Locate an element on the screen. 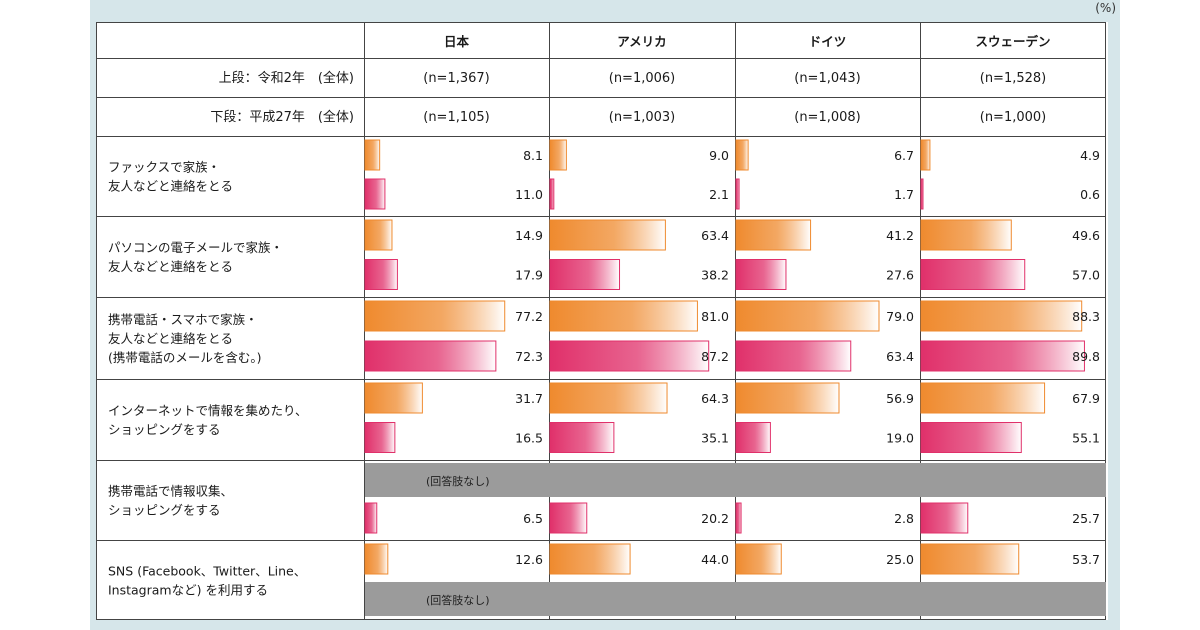 This screenshot has width=1200, height=630. data-label: 2.8 is located at coordinates (904, 518).